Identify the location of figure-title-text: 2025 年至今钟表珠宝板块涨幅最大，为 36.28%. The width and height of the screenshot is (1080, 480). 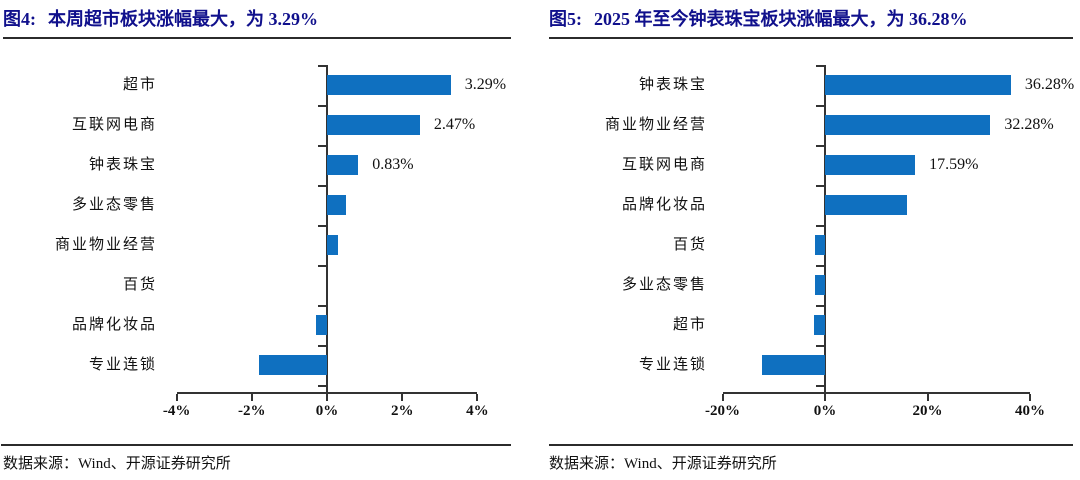
(781, 19).